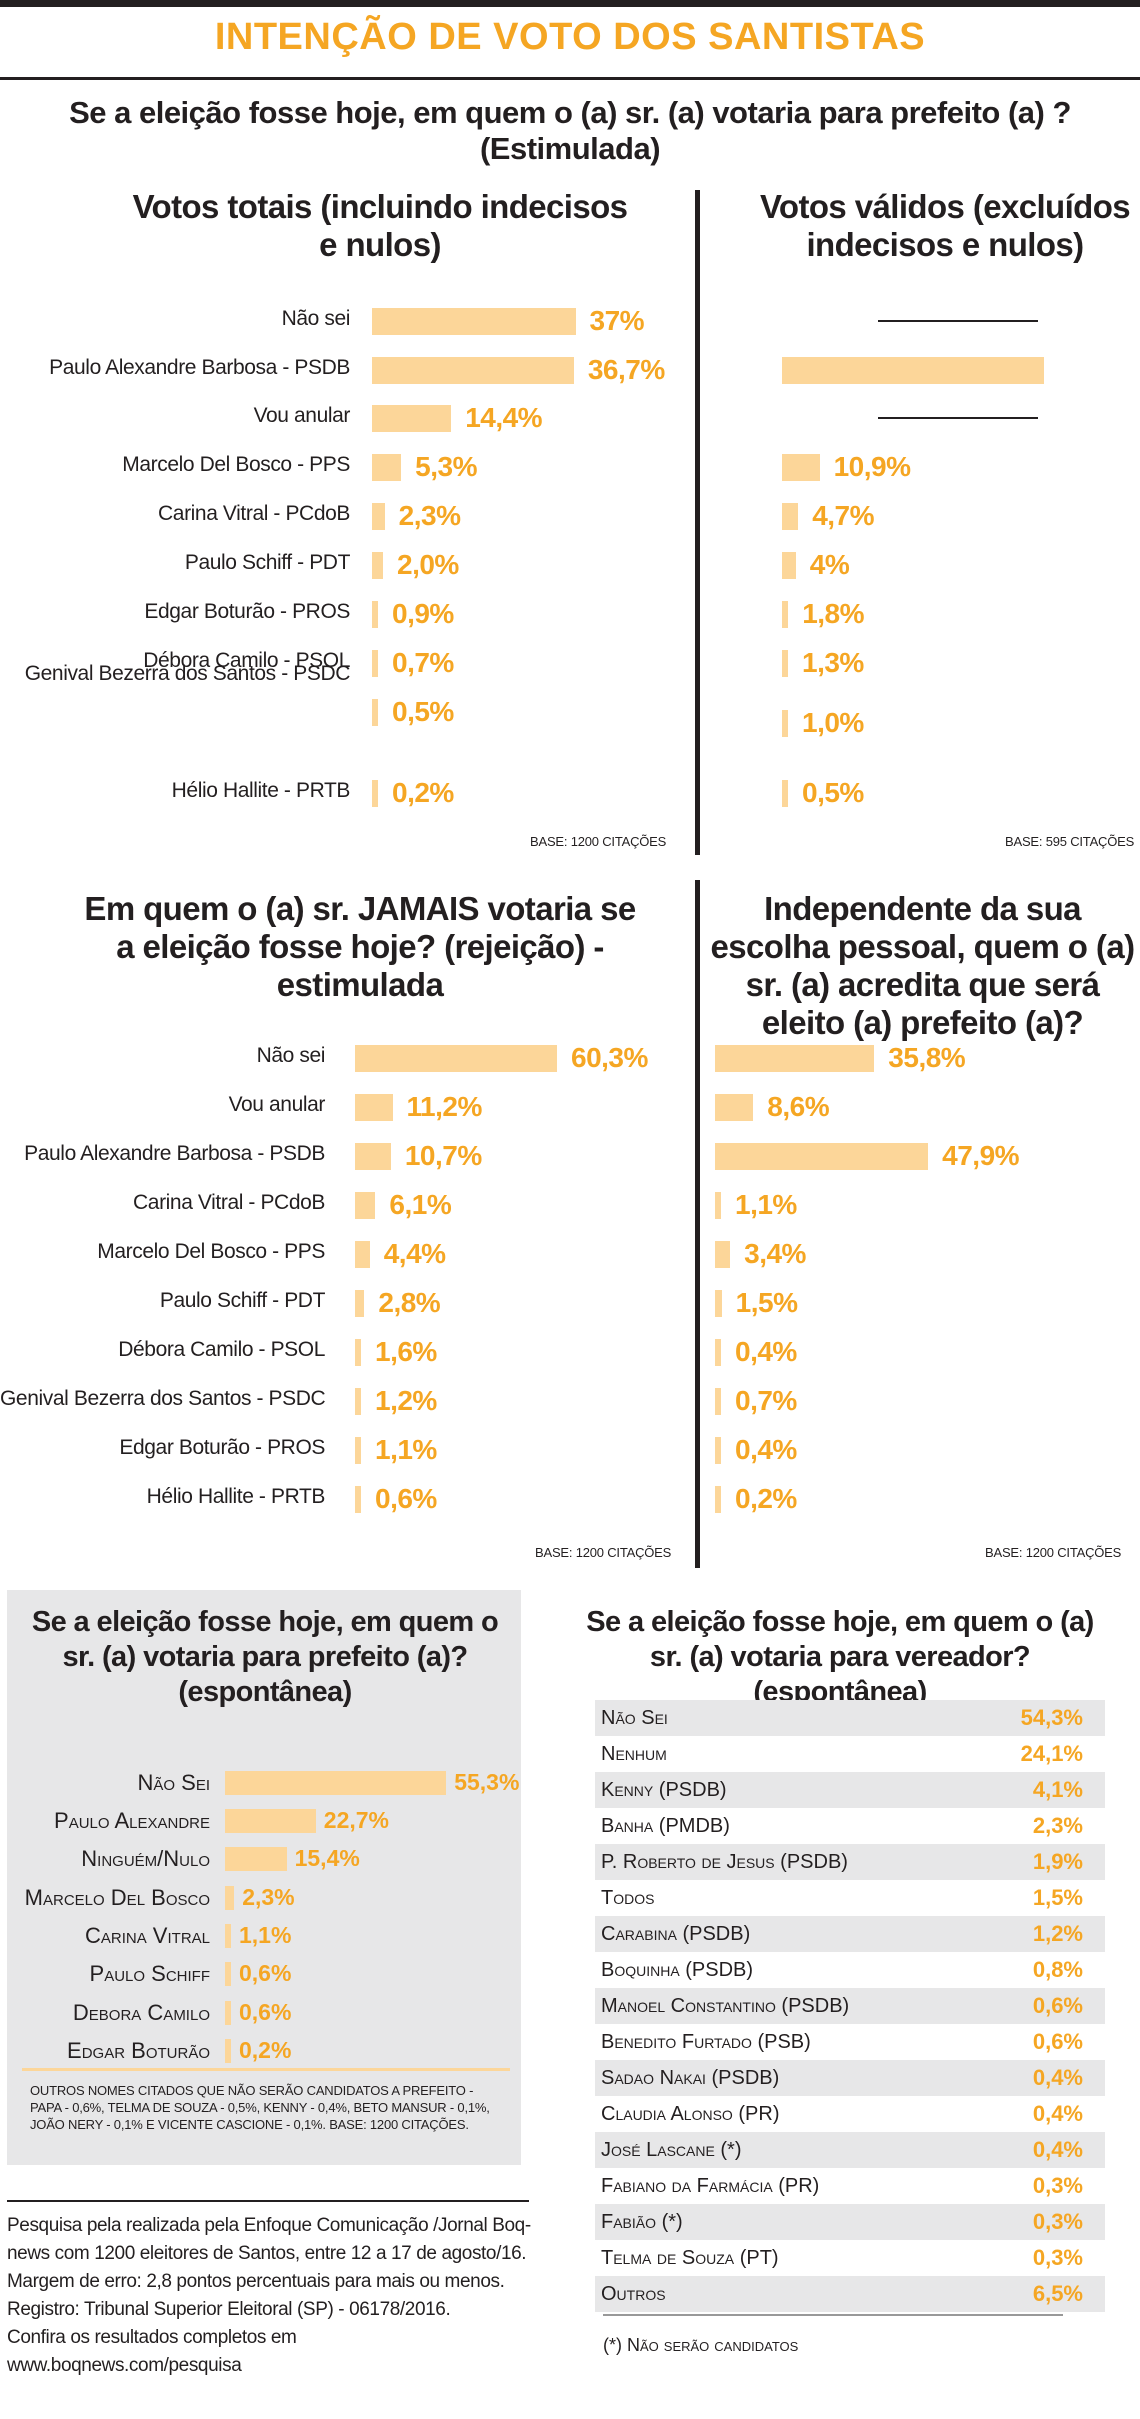 The height and width of the screenshot is (2419, 1140). Describe the element at coordinates (843, 515) in the screenshot. I see `value-label-carina-vitral-pcdob: 4,7%` at that location.